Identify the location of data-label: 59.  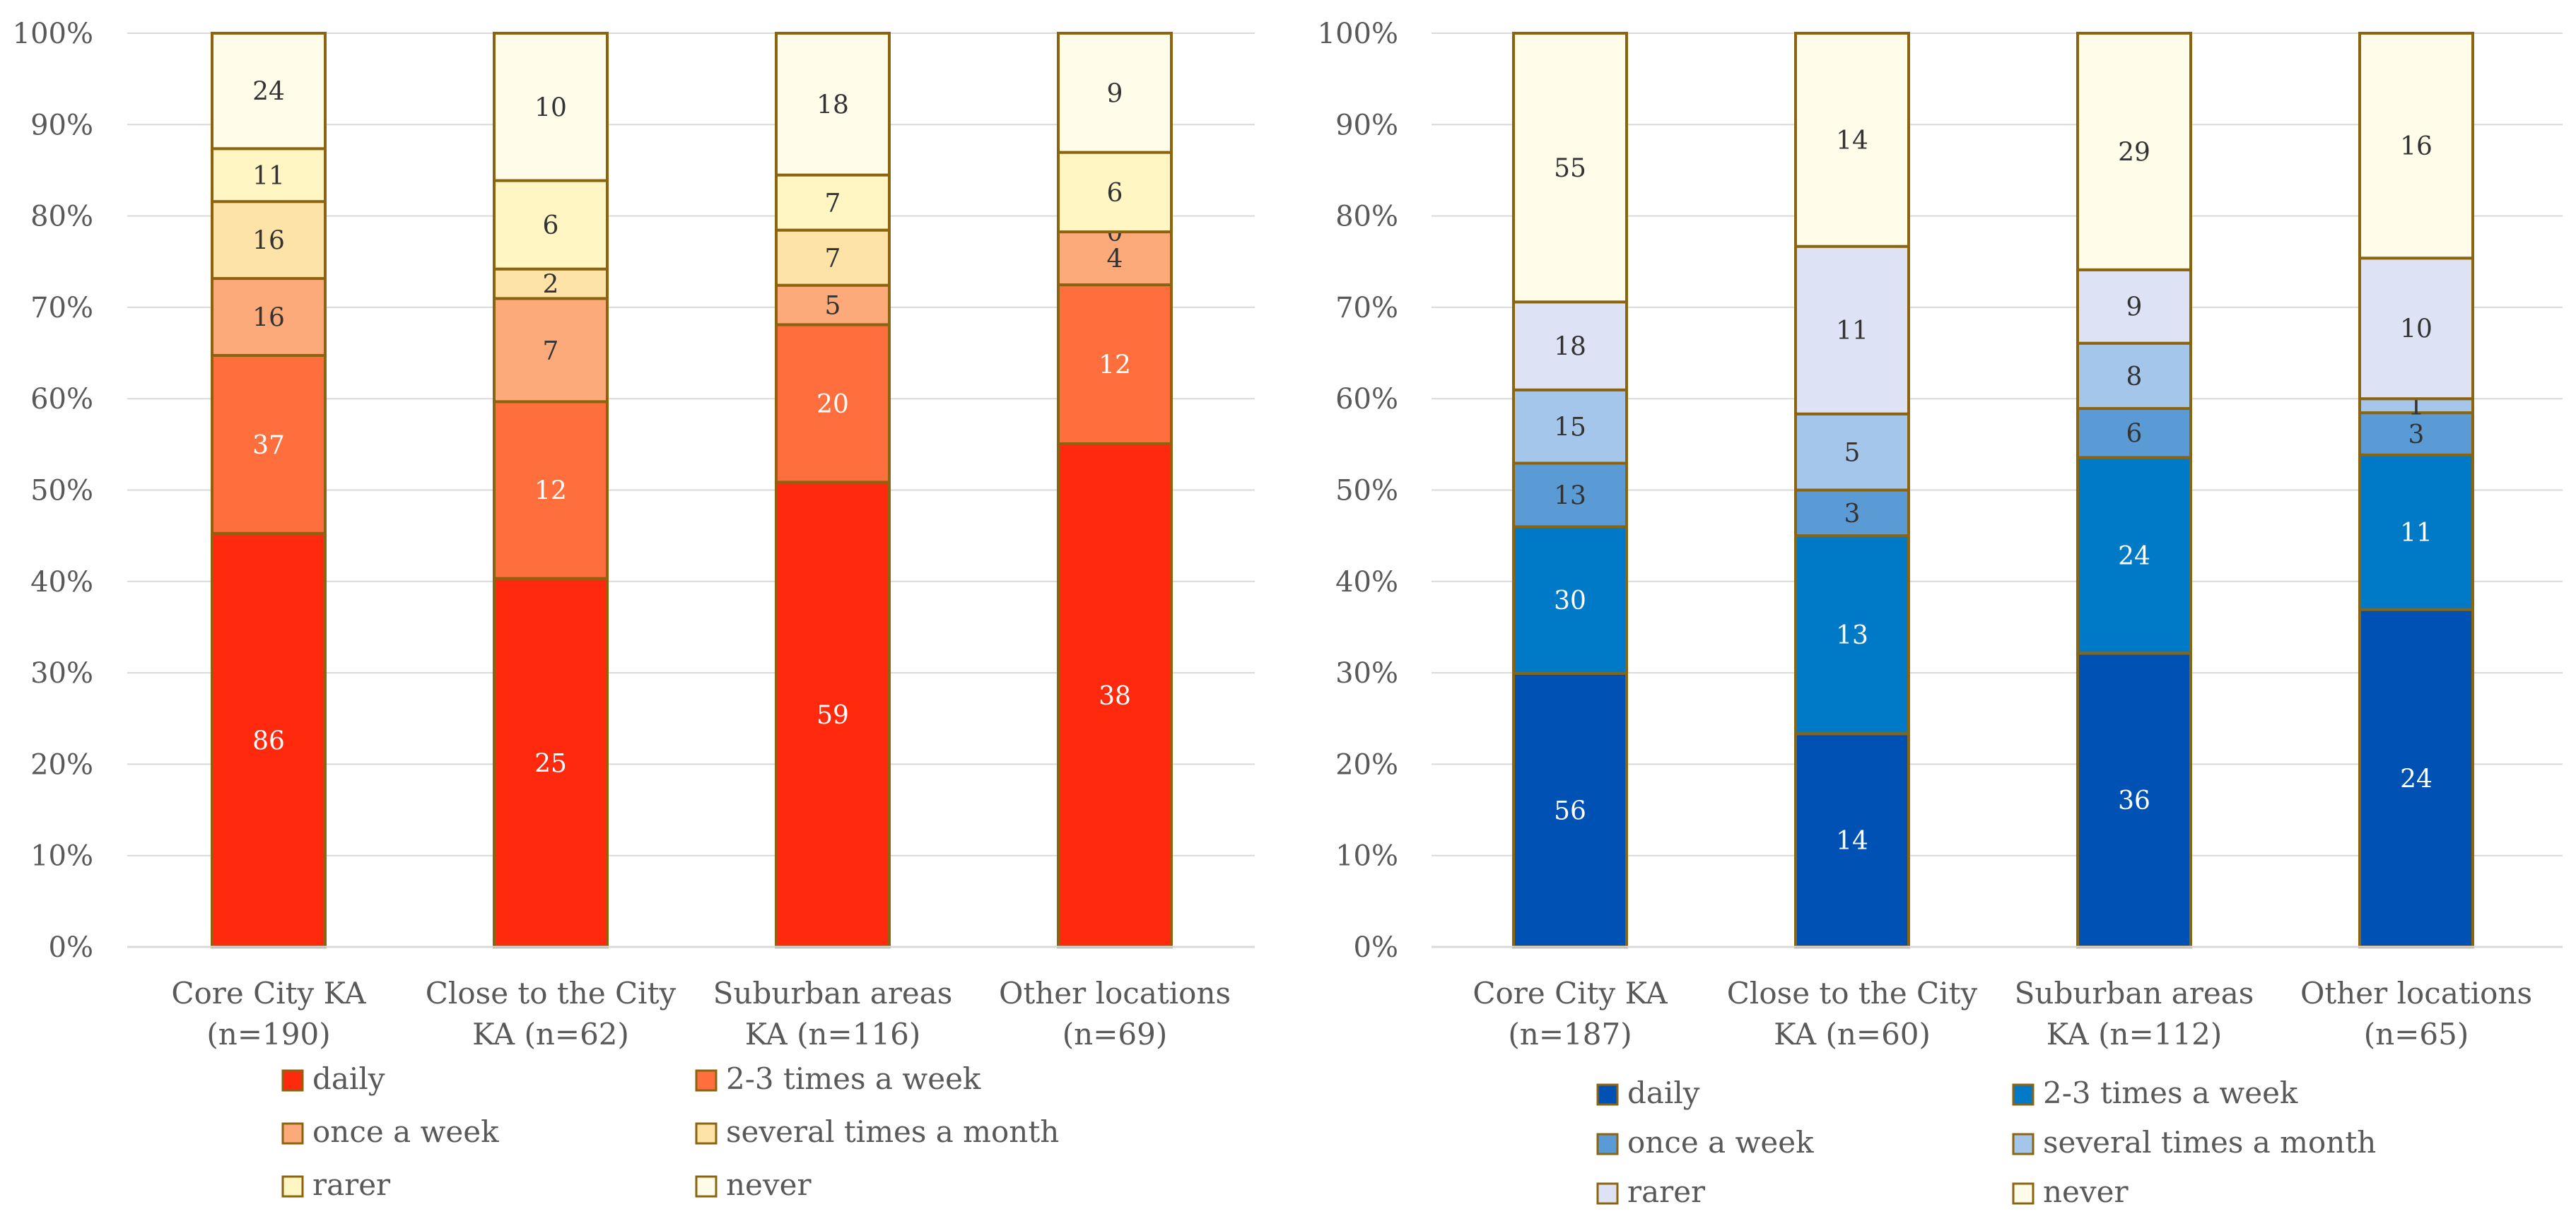
(833, 715).